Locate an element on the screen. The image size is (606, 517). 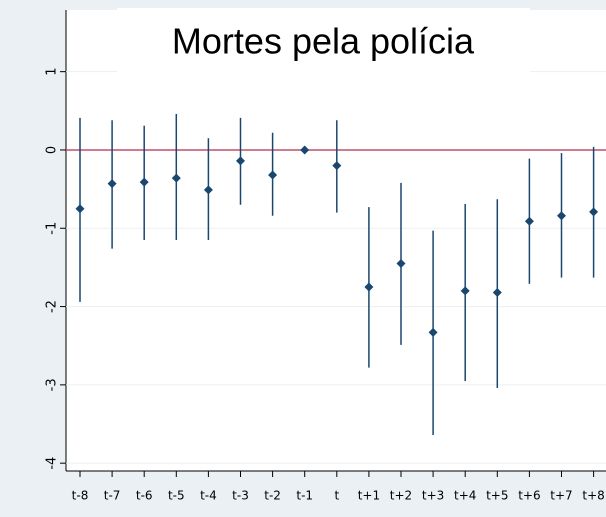
y-tick-label: 0 is located at coordinates (52, 150).